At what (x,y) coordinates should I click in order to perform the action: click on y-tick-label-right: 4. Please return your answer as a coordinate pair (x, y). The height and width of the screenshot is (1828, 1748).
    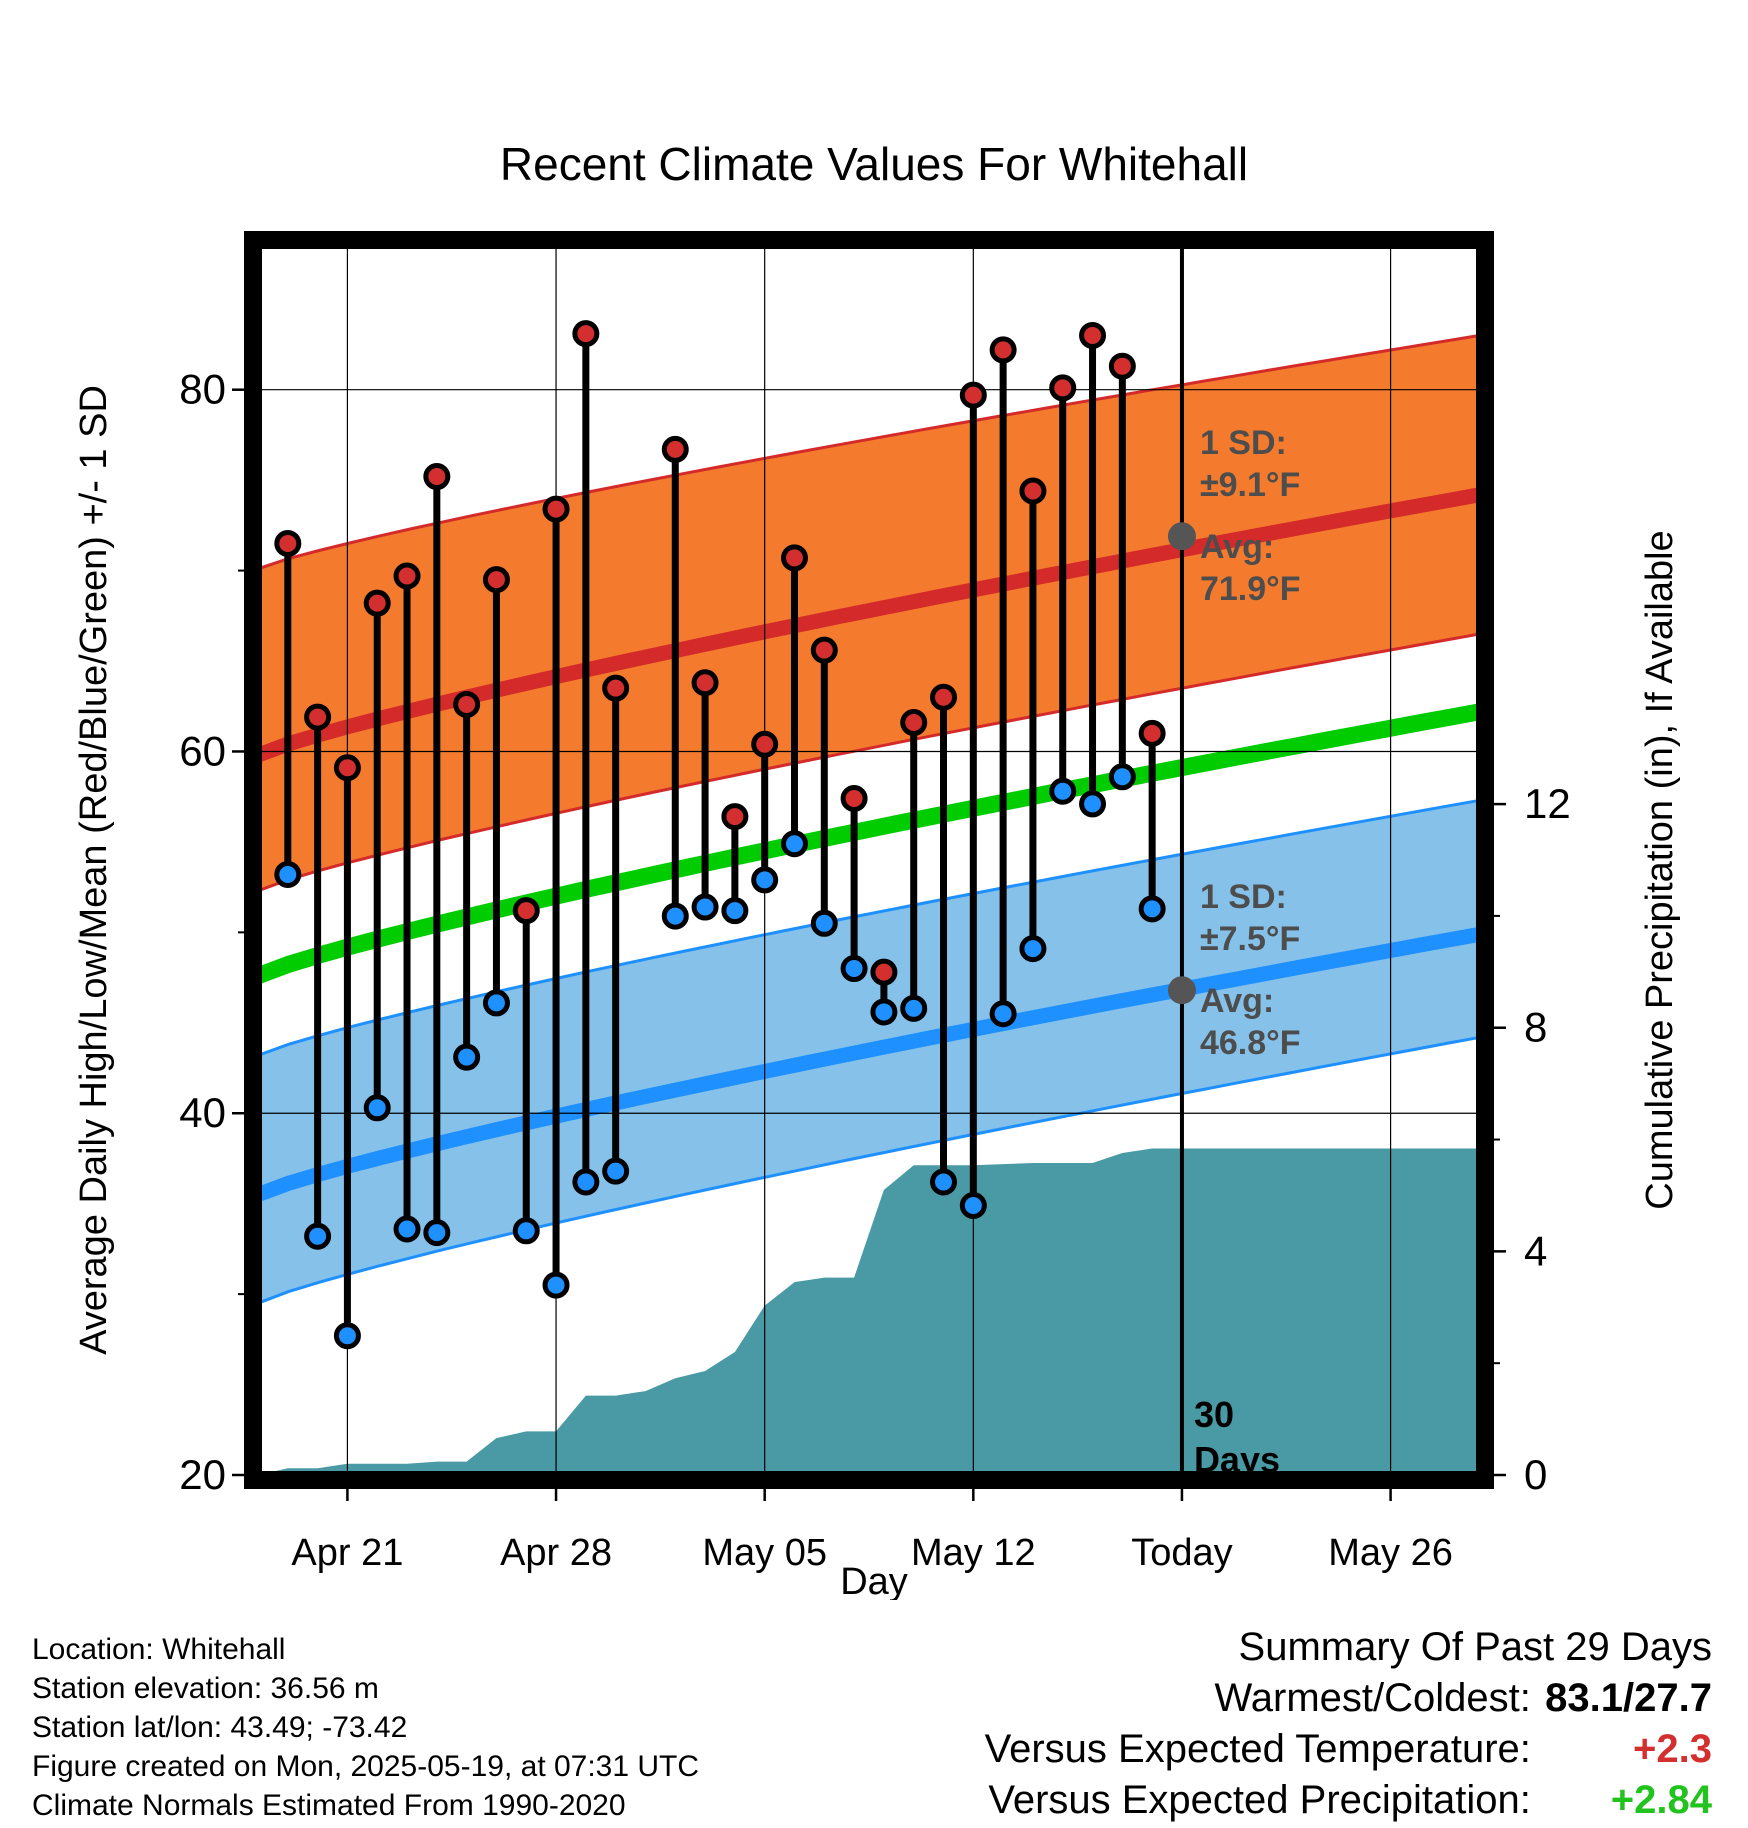
    Looking at the image, I should click on (1535, 1250).